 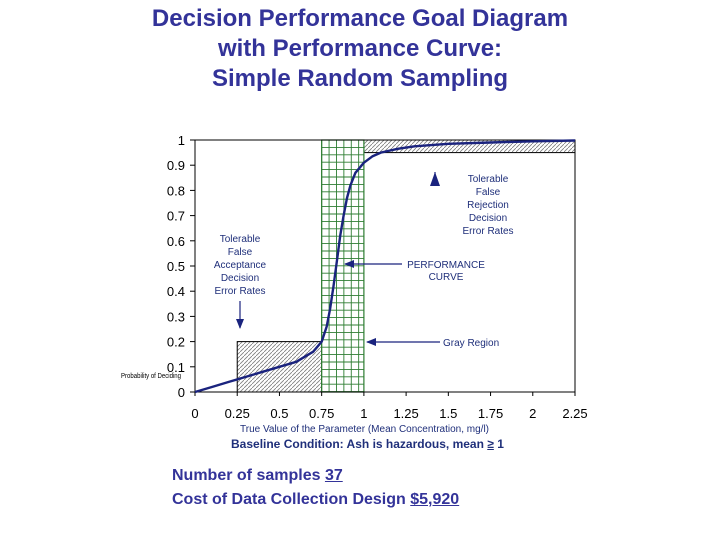 I want to click on y-tick-label: 0.1, so click(x=176, y=367).